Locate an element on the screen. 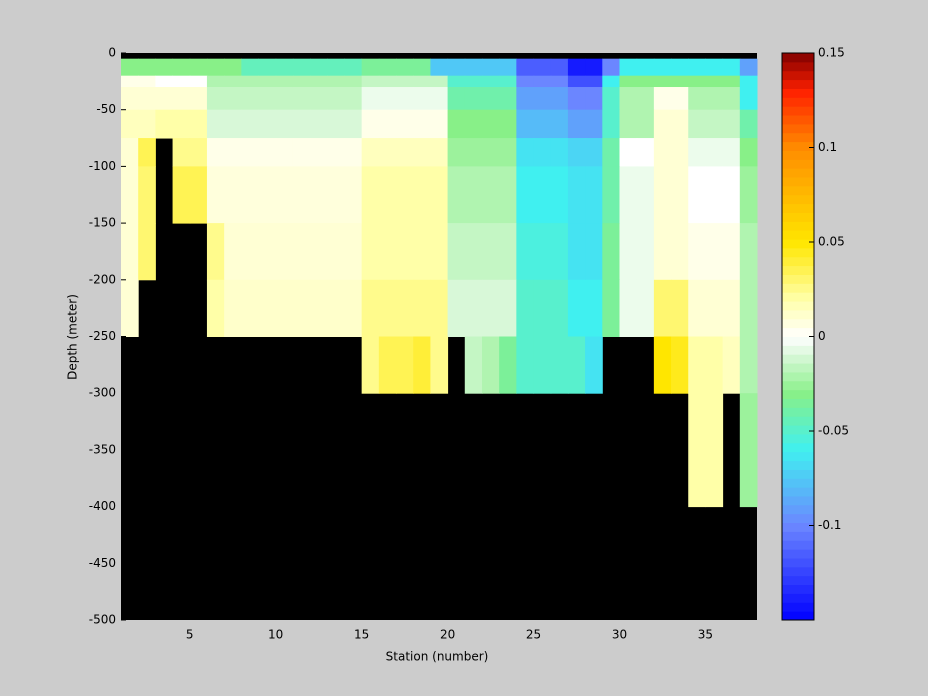 This screenshot has height=696, width=928. colorbar-tick-label: 0.15 is located at coordinates (831, 53).